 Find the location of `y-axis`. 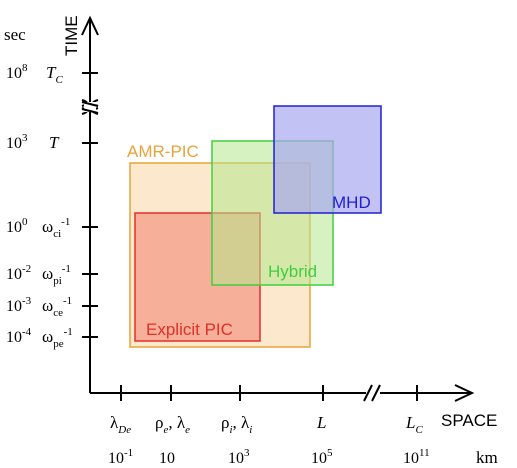

y-axis is located at coordinates (90, 204).